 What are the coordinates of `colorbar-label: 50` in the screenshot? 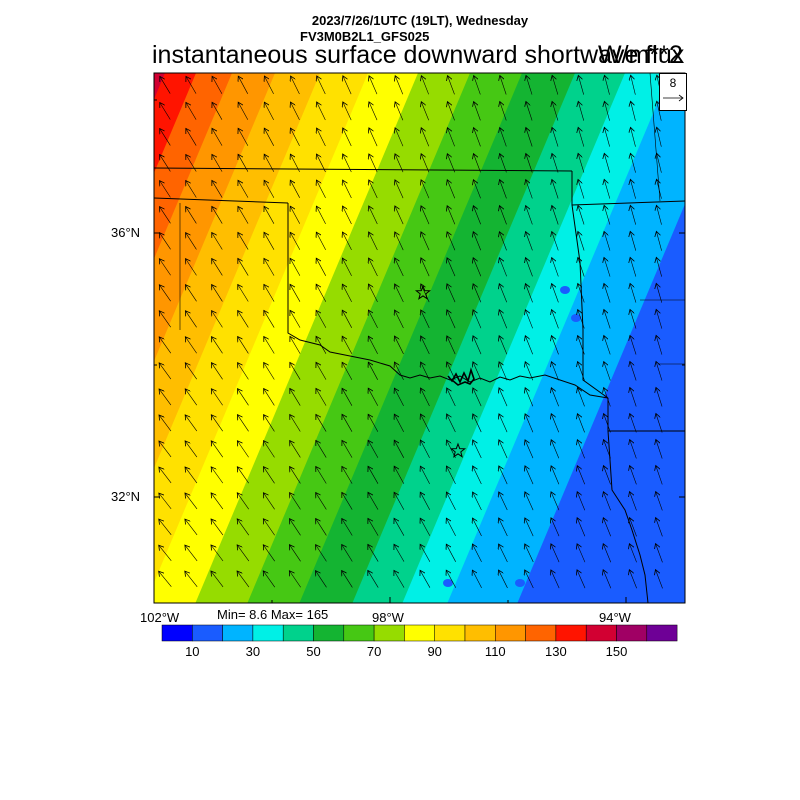 It's located at (313, 651).